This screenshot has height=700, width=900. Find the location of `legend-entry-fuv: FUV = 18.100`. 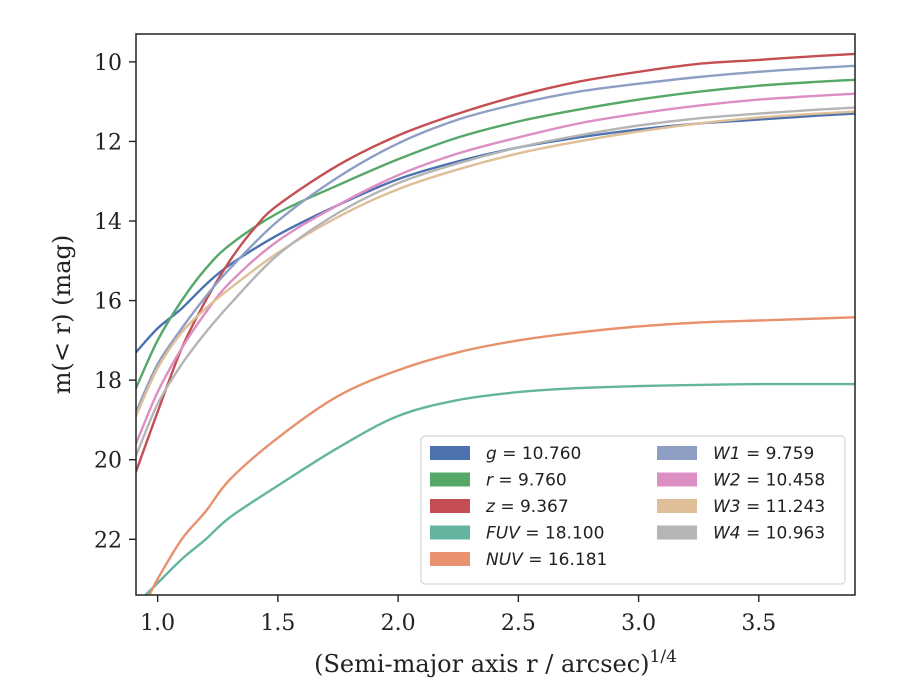

legend-entry-fuv: FUV = 18.100 is located at coordinates (545, 534).